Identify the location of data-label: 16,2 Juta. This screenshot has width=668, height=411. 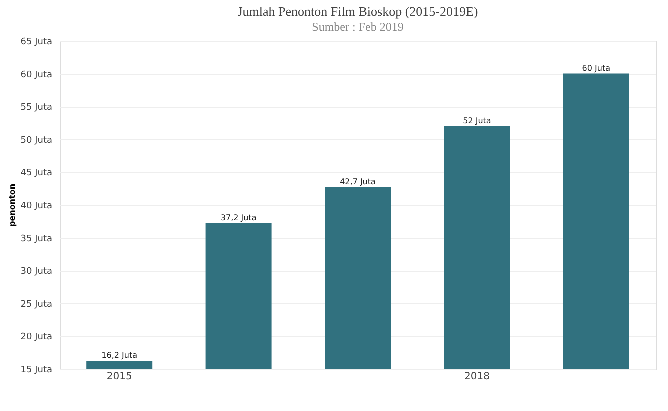
(120, 355).